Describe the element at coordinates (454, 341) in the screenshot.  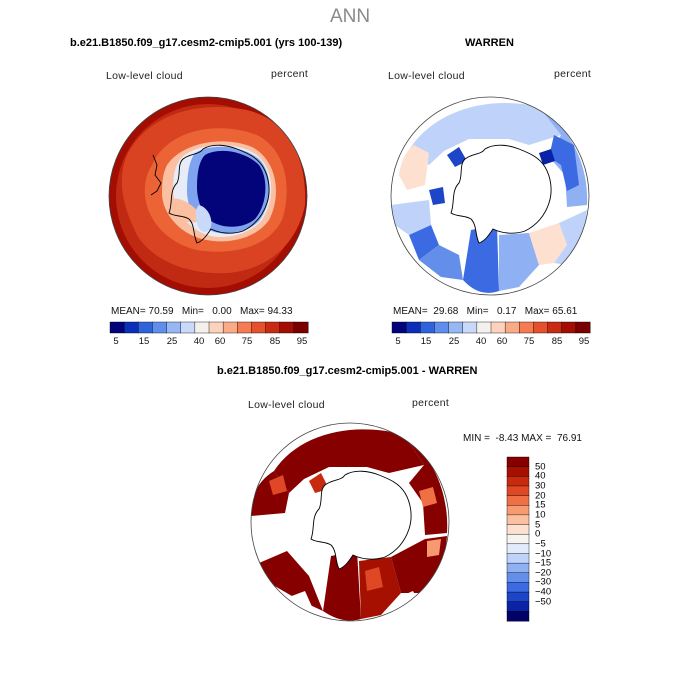
I see `panel2-tick: 25` at that location.